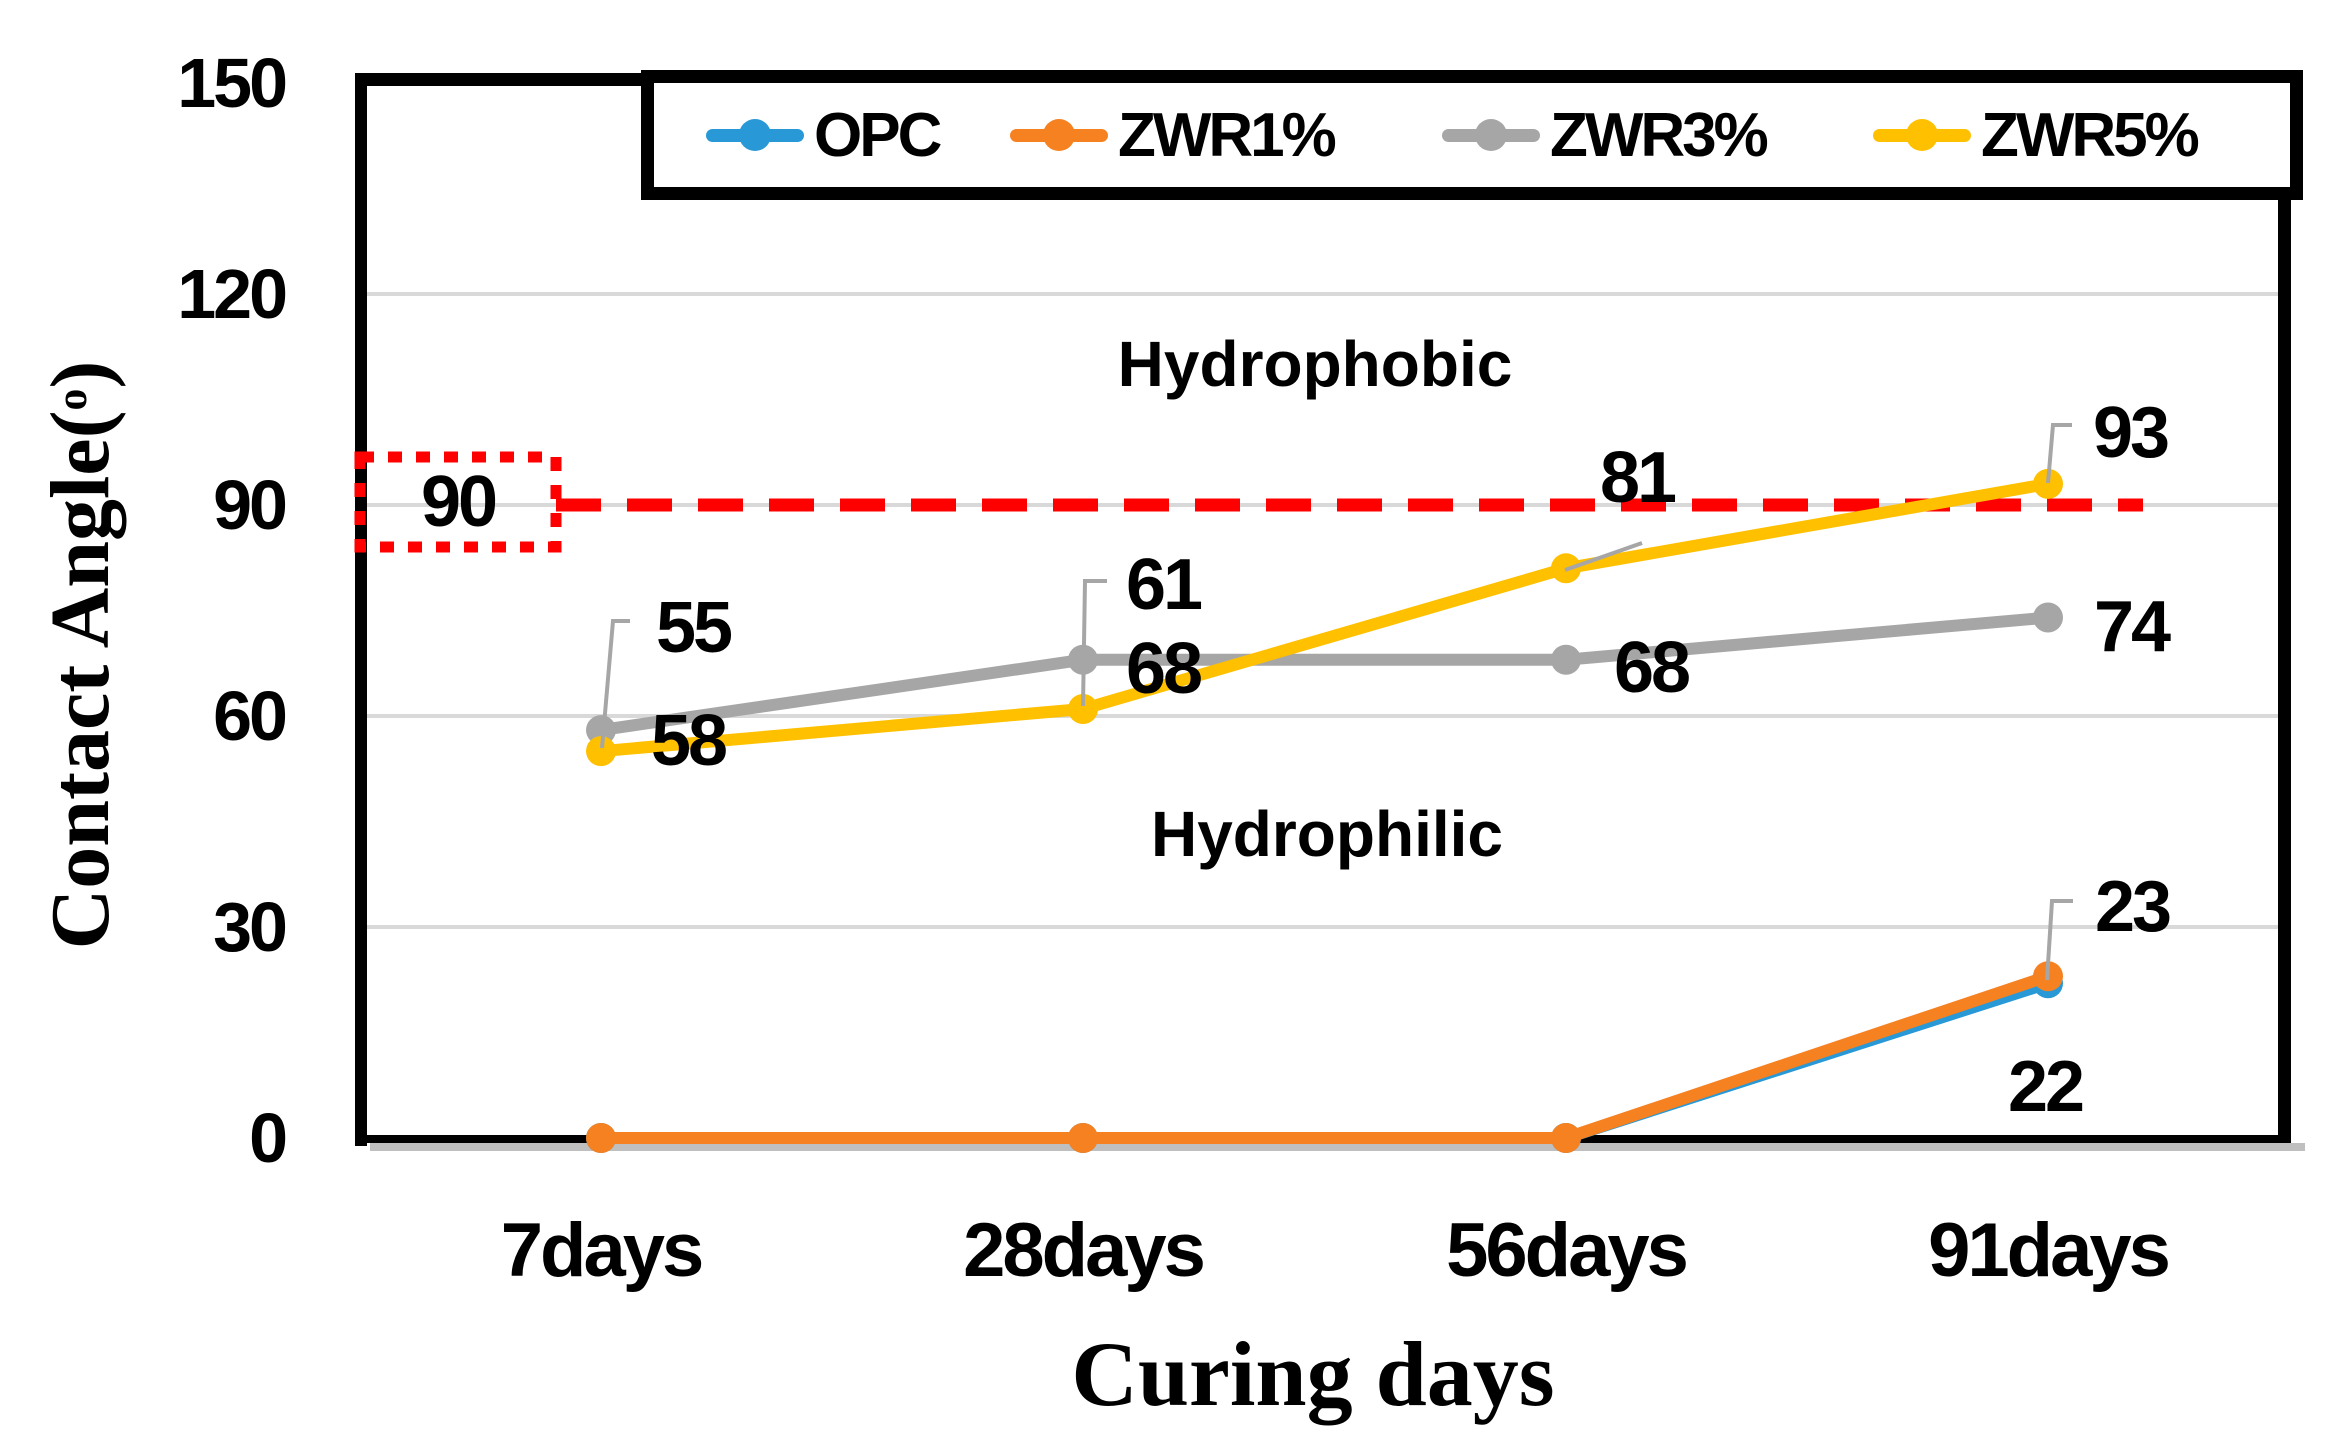  What do you see at coordinates (1313, 1374) in the screenshot?
I see `x-axis-title: Curing days` at bounding box center [1313, 1374].